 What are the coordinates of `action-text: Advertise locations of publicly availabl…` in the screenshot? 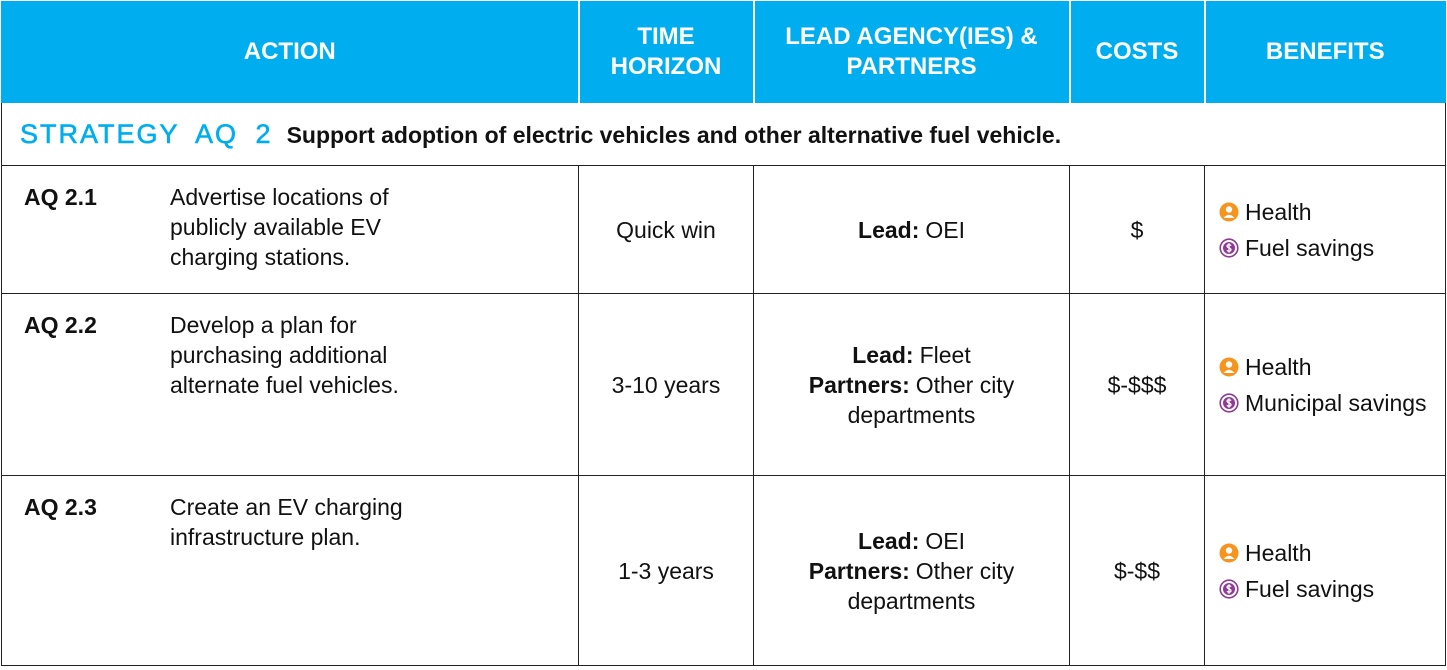 It's located at (279, 227).